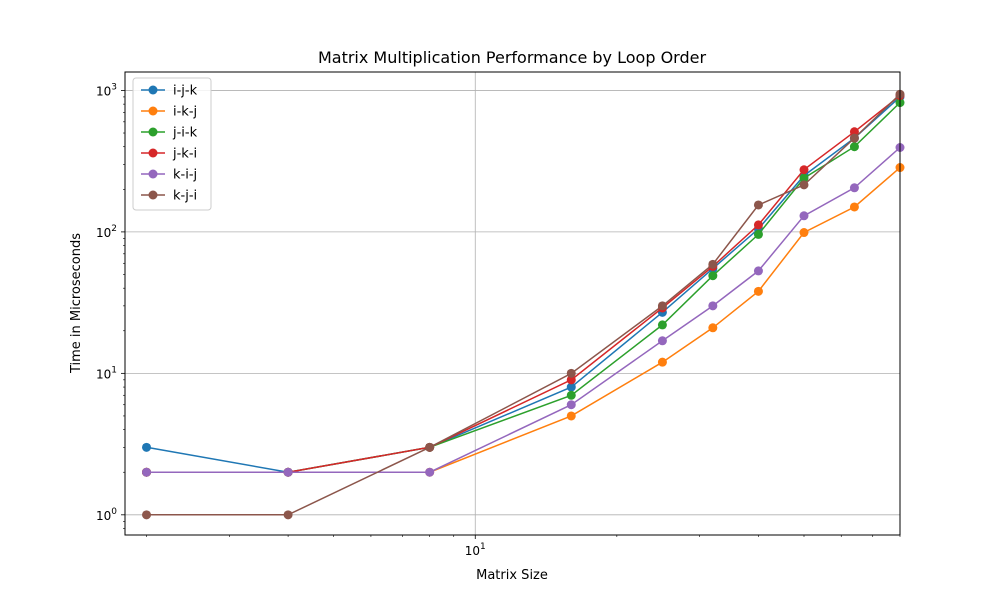 The width and height of the screenshot is (1000, 600). Describe the element at coordinates (169, 112) in the screenshot. I see `legend-item: i-k-j` at that location.